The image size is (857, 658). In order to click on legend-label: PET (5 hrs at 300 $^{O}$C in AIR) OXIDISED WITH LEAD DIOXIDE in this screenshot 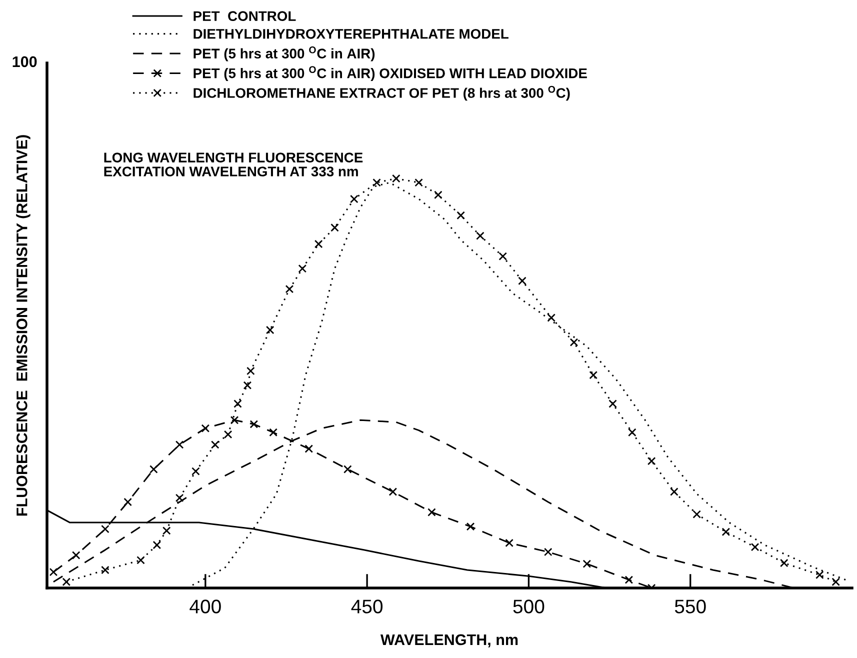, I will do `click(390, 73)`.